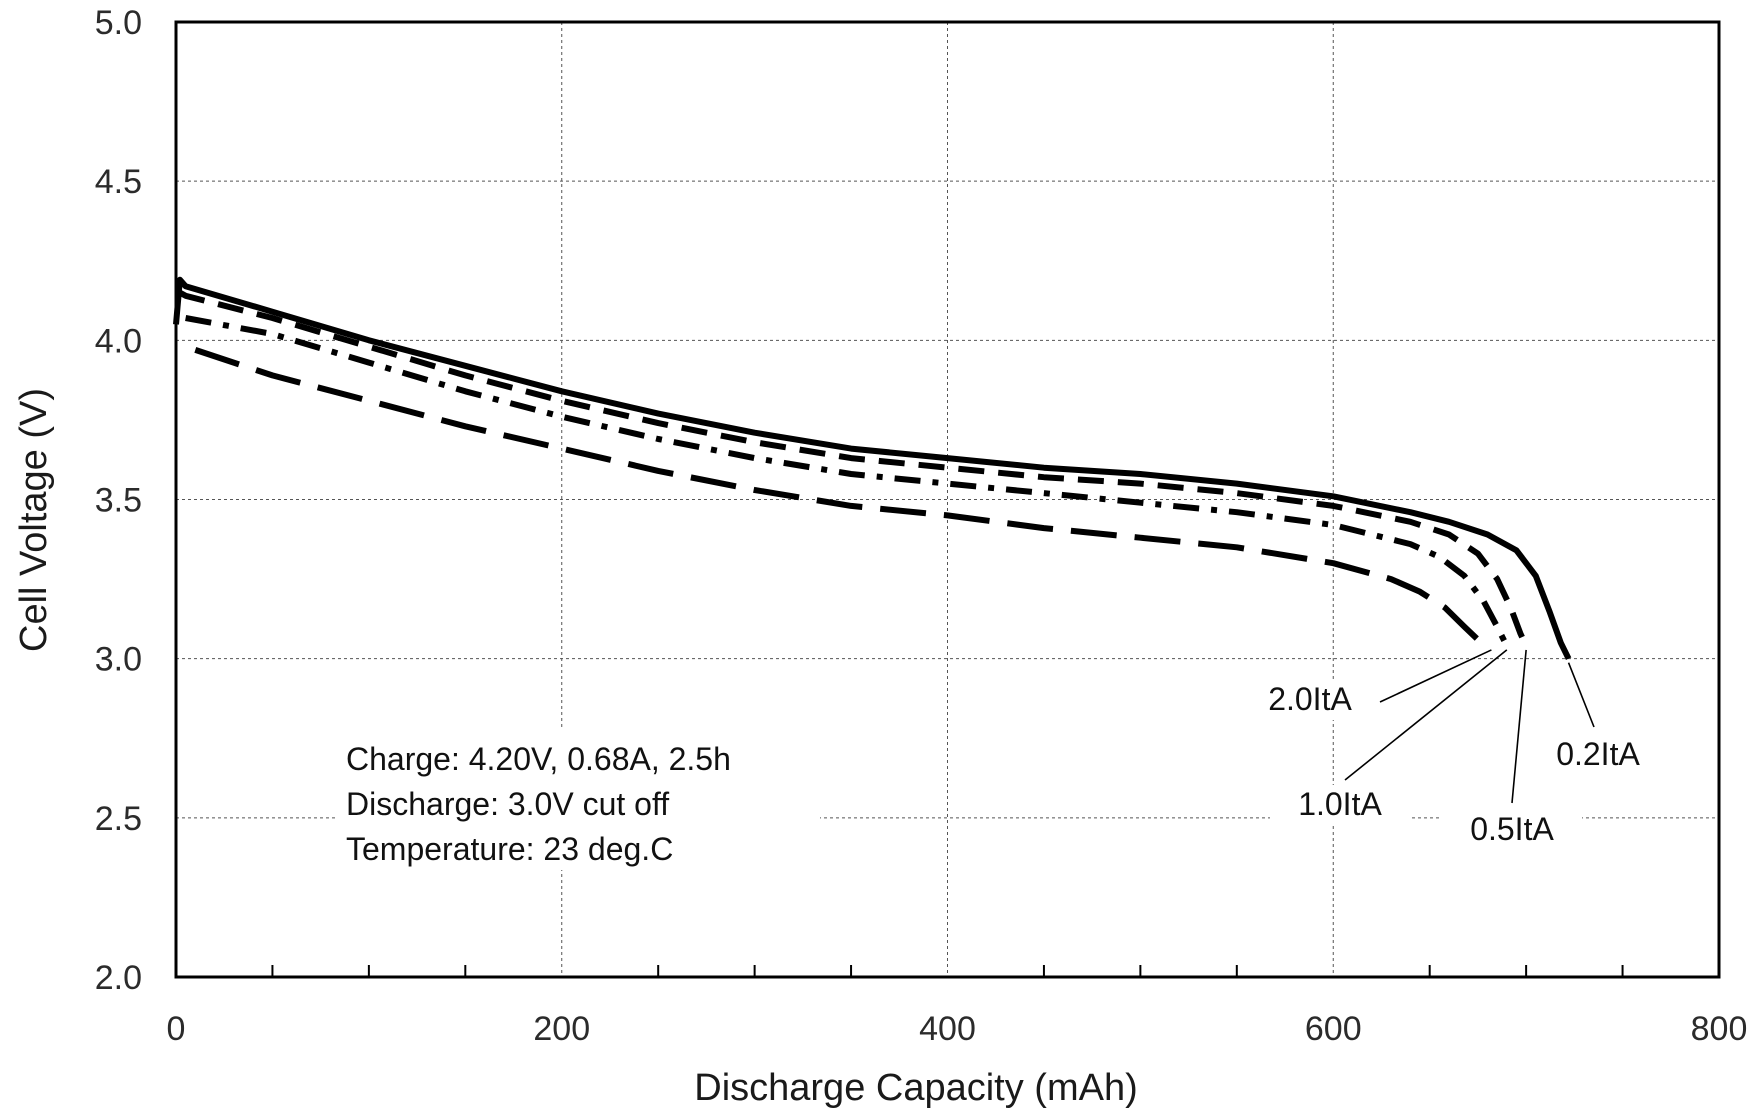  I want to click on note-discharge: Discharge: 3.0V cut off, so click(507, 804).